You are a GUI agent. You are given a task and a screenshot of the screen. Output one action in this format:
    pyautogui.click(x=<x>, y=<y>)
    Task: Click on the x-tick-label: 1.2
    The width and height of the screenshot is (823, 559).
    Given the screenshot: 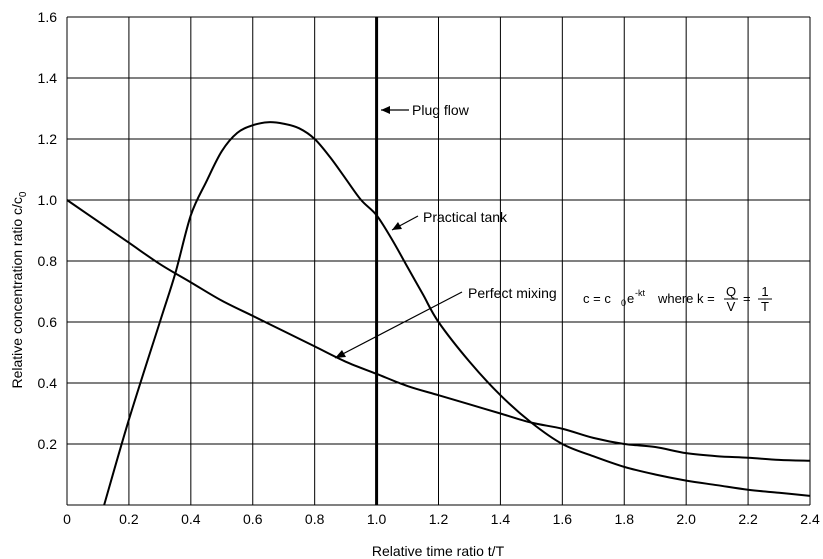 What is the action you would take?
    pyautogui.click(x=439, y=519)
    